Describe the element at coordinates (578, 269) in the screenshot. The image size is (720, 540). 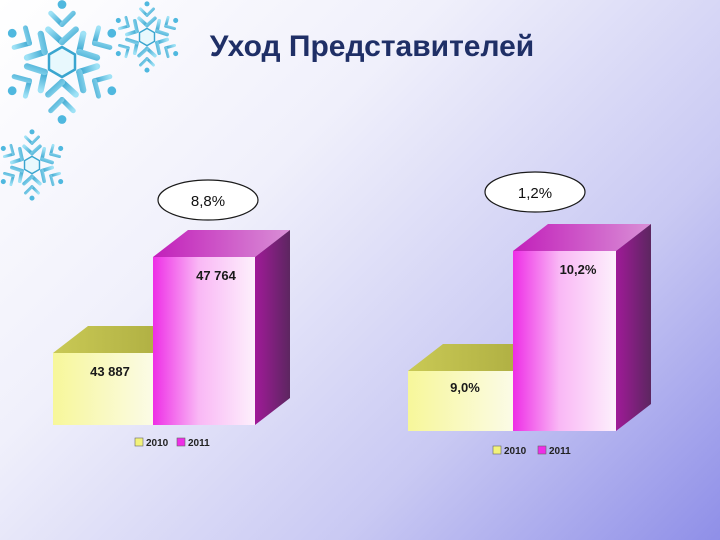
I see `bar-2011-value-label: 10,2%` at that location.